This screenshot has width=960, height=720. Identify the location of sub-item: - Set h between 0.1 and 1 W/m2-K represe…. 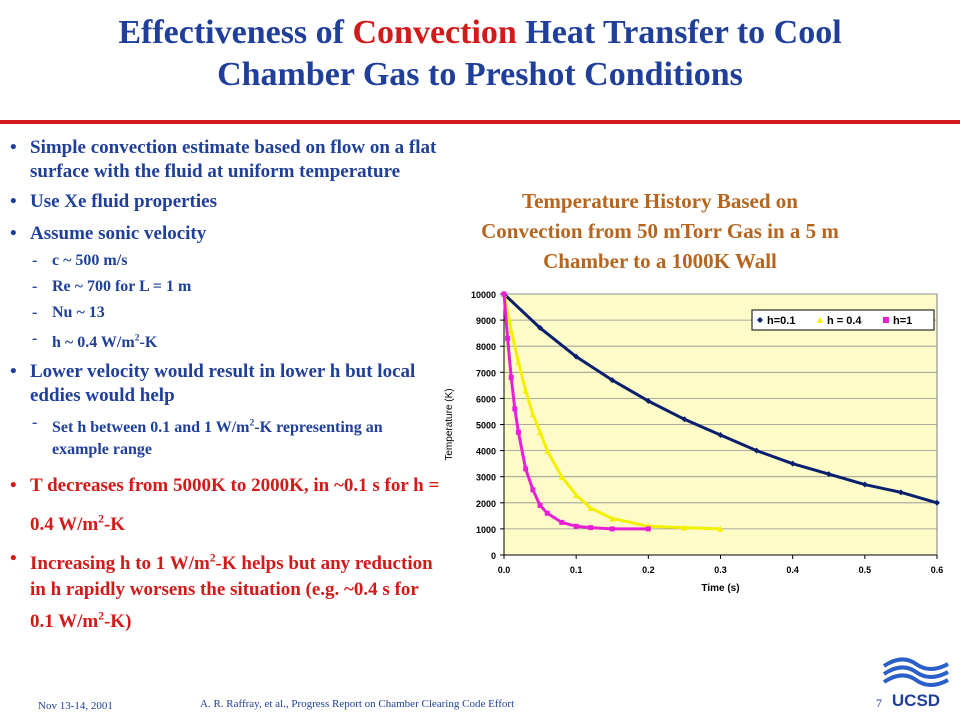
(225, 436).